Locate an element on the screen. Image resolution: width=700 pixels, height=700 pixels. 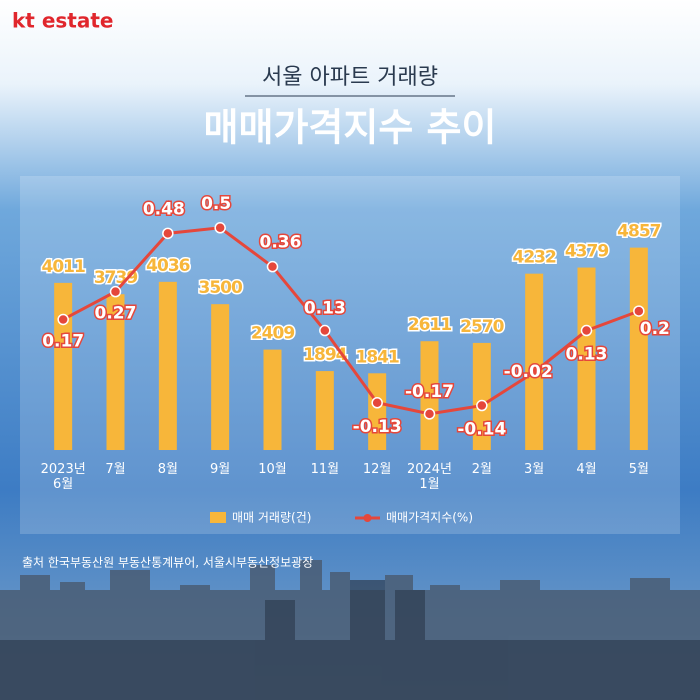
line-value-label: 0.5 is located at coordinates (216, 204).